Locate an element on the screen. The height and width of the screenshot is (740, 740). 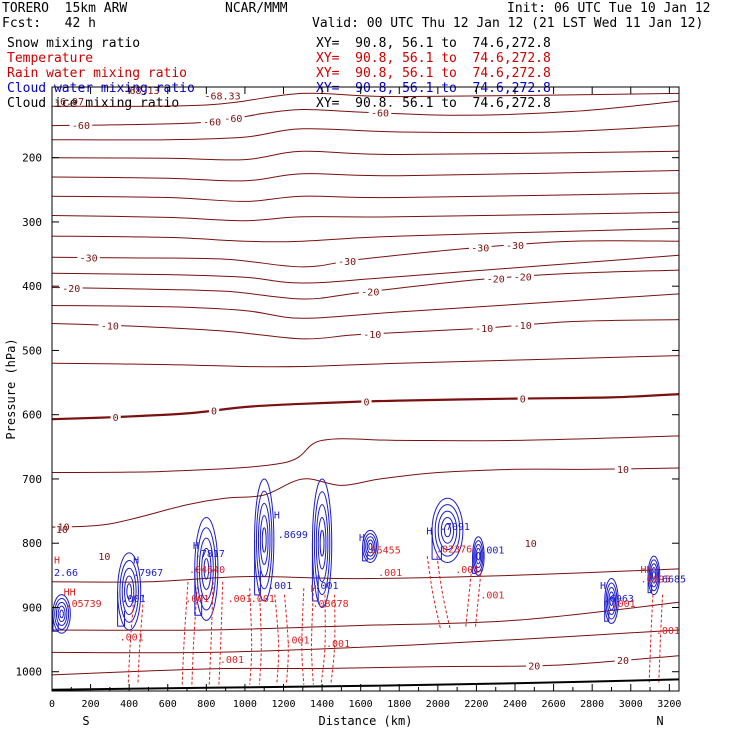
y-tick-label: 500 is located at coordinates (32, 350).